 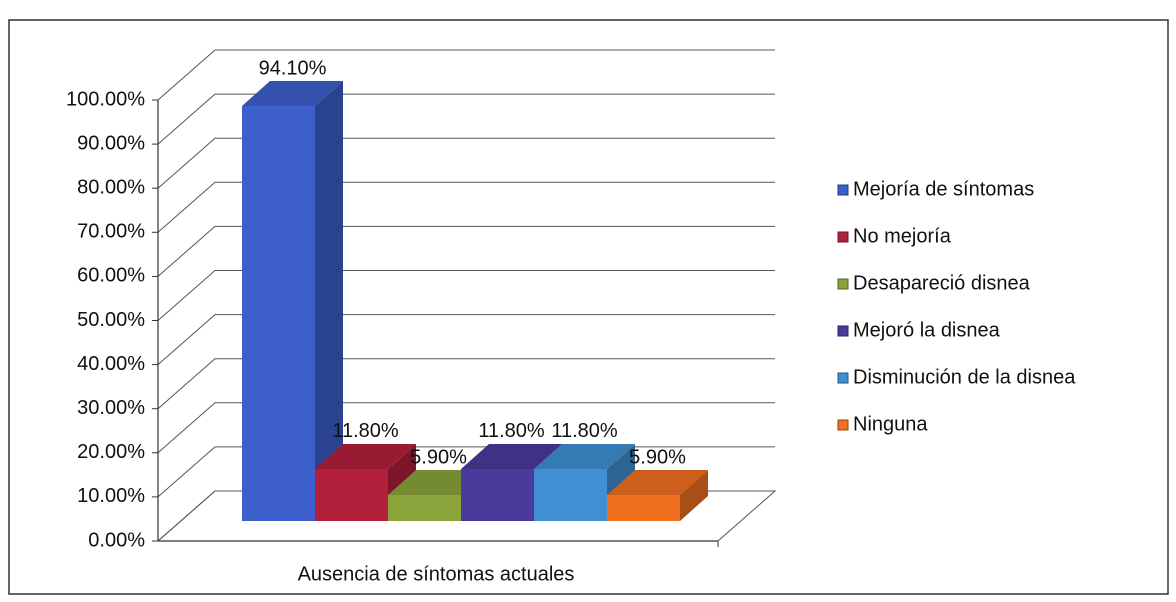 I want to click on x-tick-label: Ausencia de síntomas actuales, so click(x=436, y=574).